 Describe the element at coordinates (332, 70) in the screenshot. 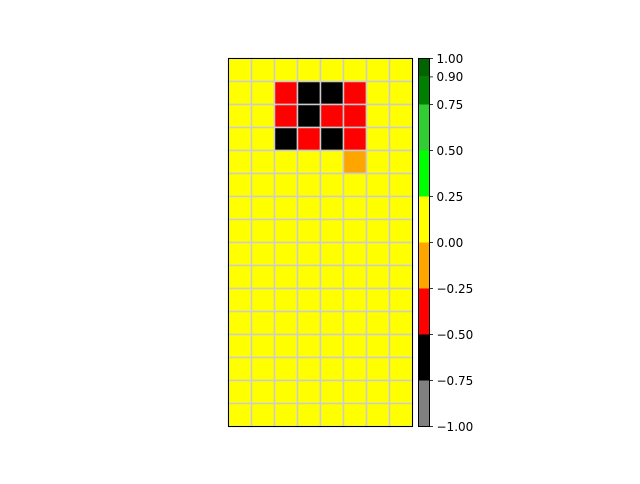

I see `heatmap-cell-r0-c4` at that location.